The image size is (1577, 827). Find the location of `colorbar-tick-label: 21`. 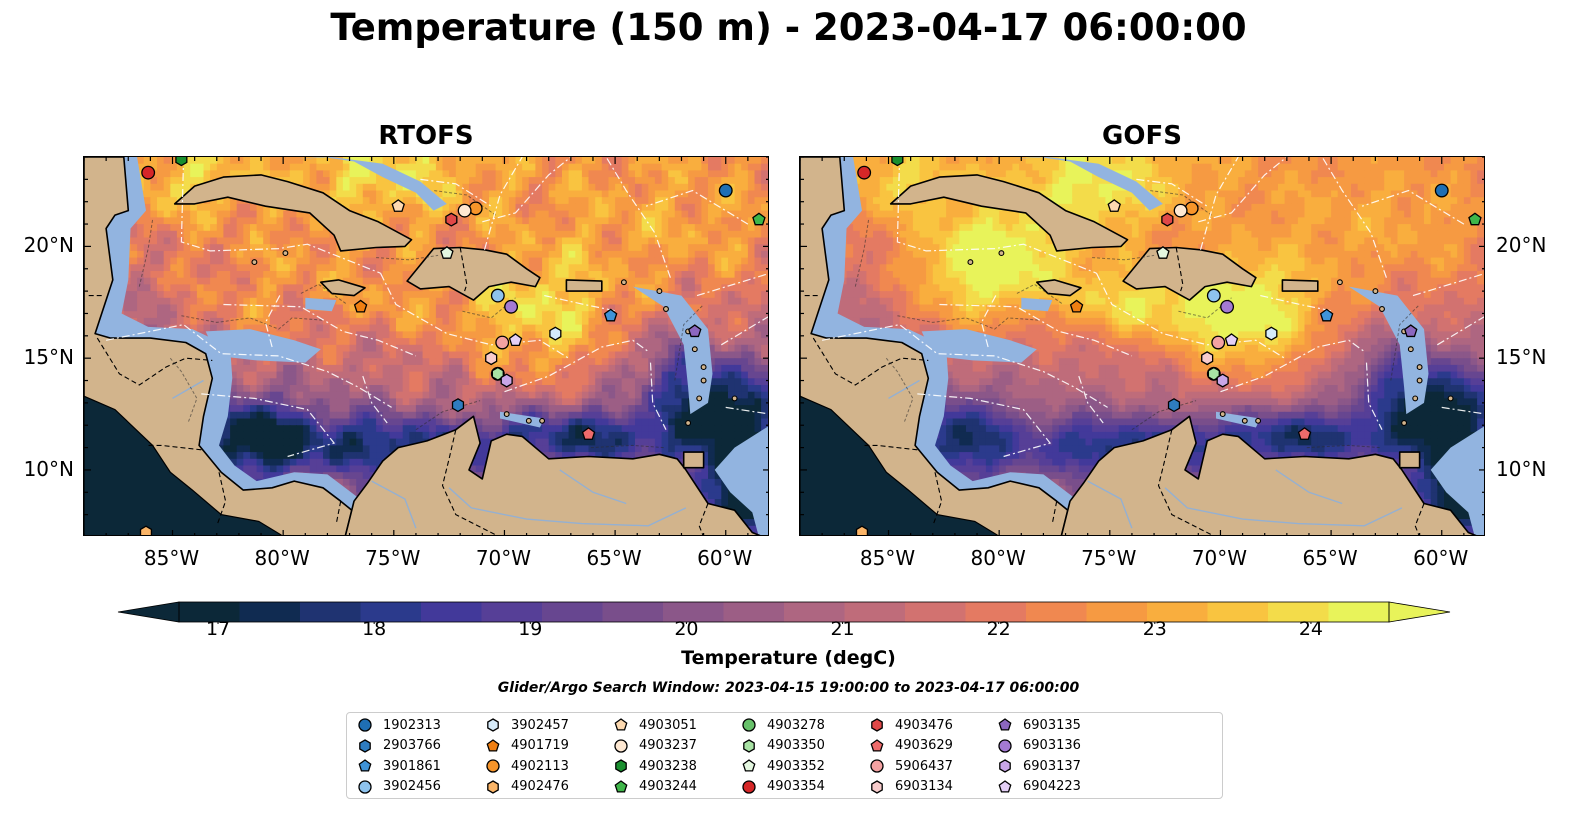

colorbar-tick-label: 21 is located at coordinates (842, 629).